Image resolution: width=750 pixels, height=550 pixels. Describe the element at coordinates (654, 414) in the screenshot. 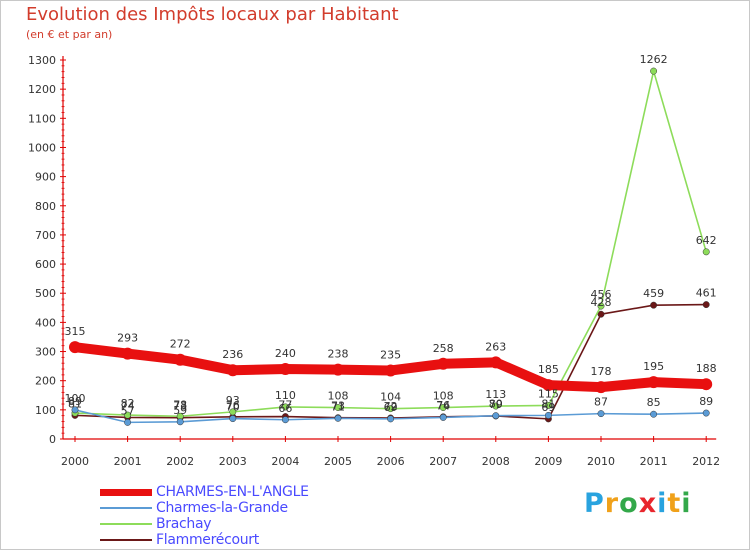

I see `data-point-charmes-la-grande-2011` at that location.